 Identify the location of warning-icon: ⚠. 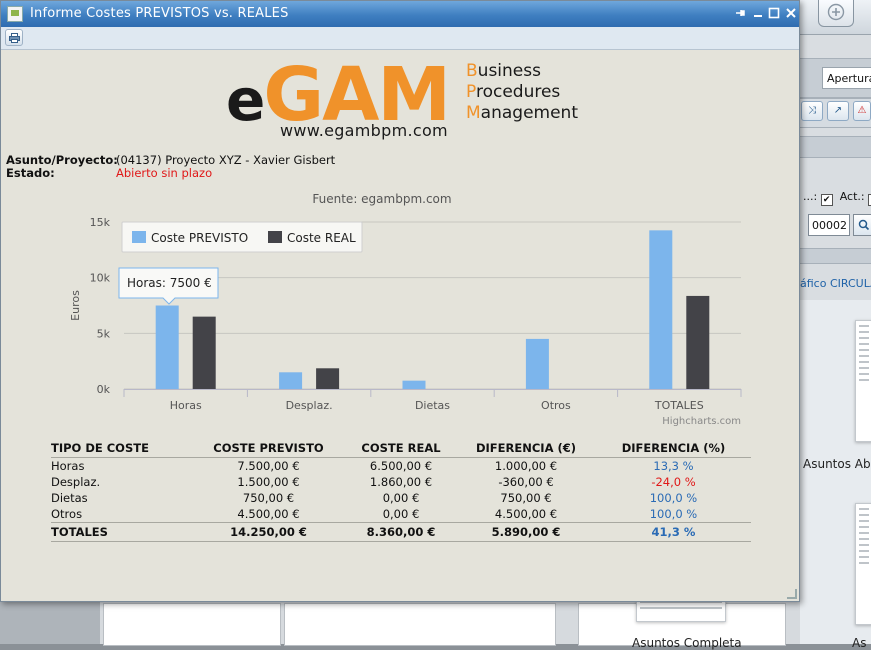
(862, 110).